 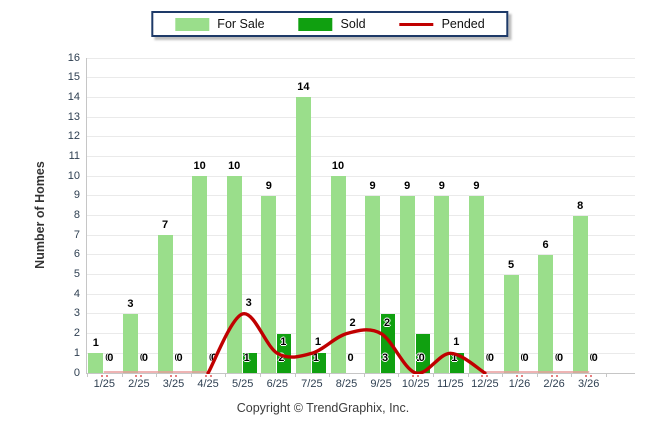 What do you see at coordinates (73, 116) in the screenshot?
I see `y-tick-label: 13` at bounding box center [73, 116].